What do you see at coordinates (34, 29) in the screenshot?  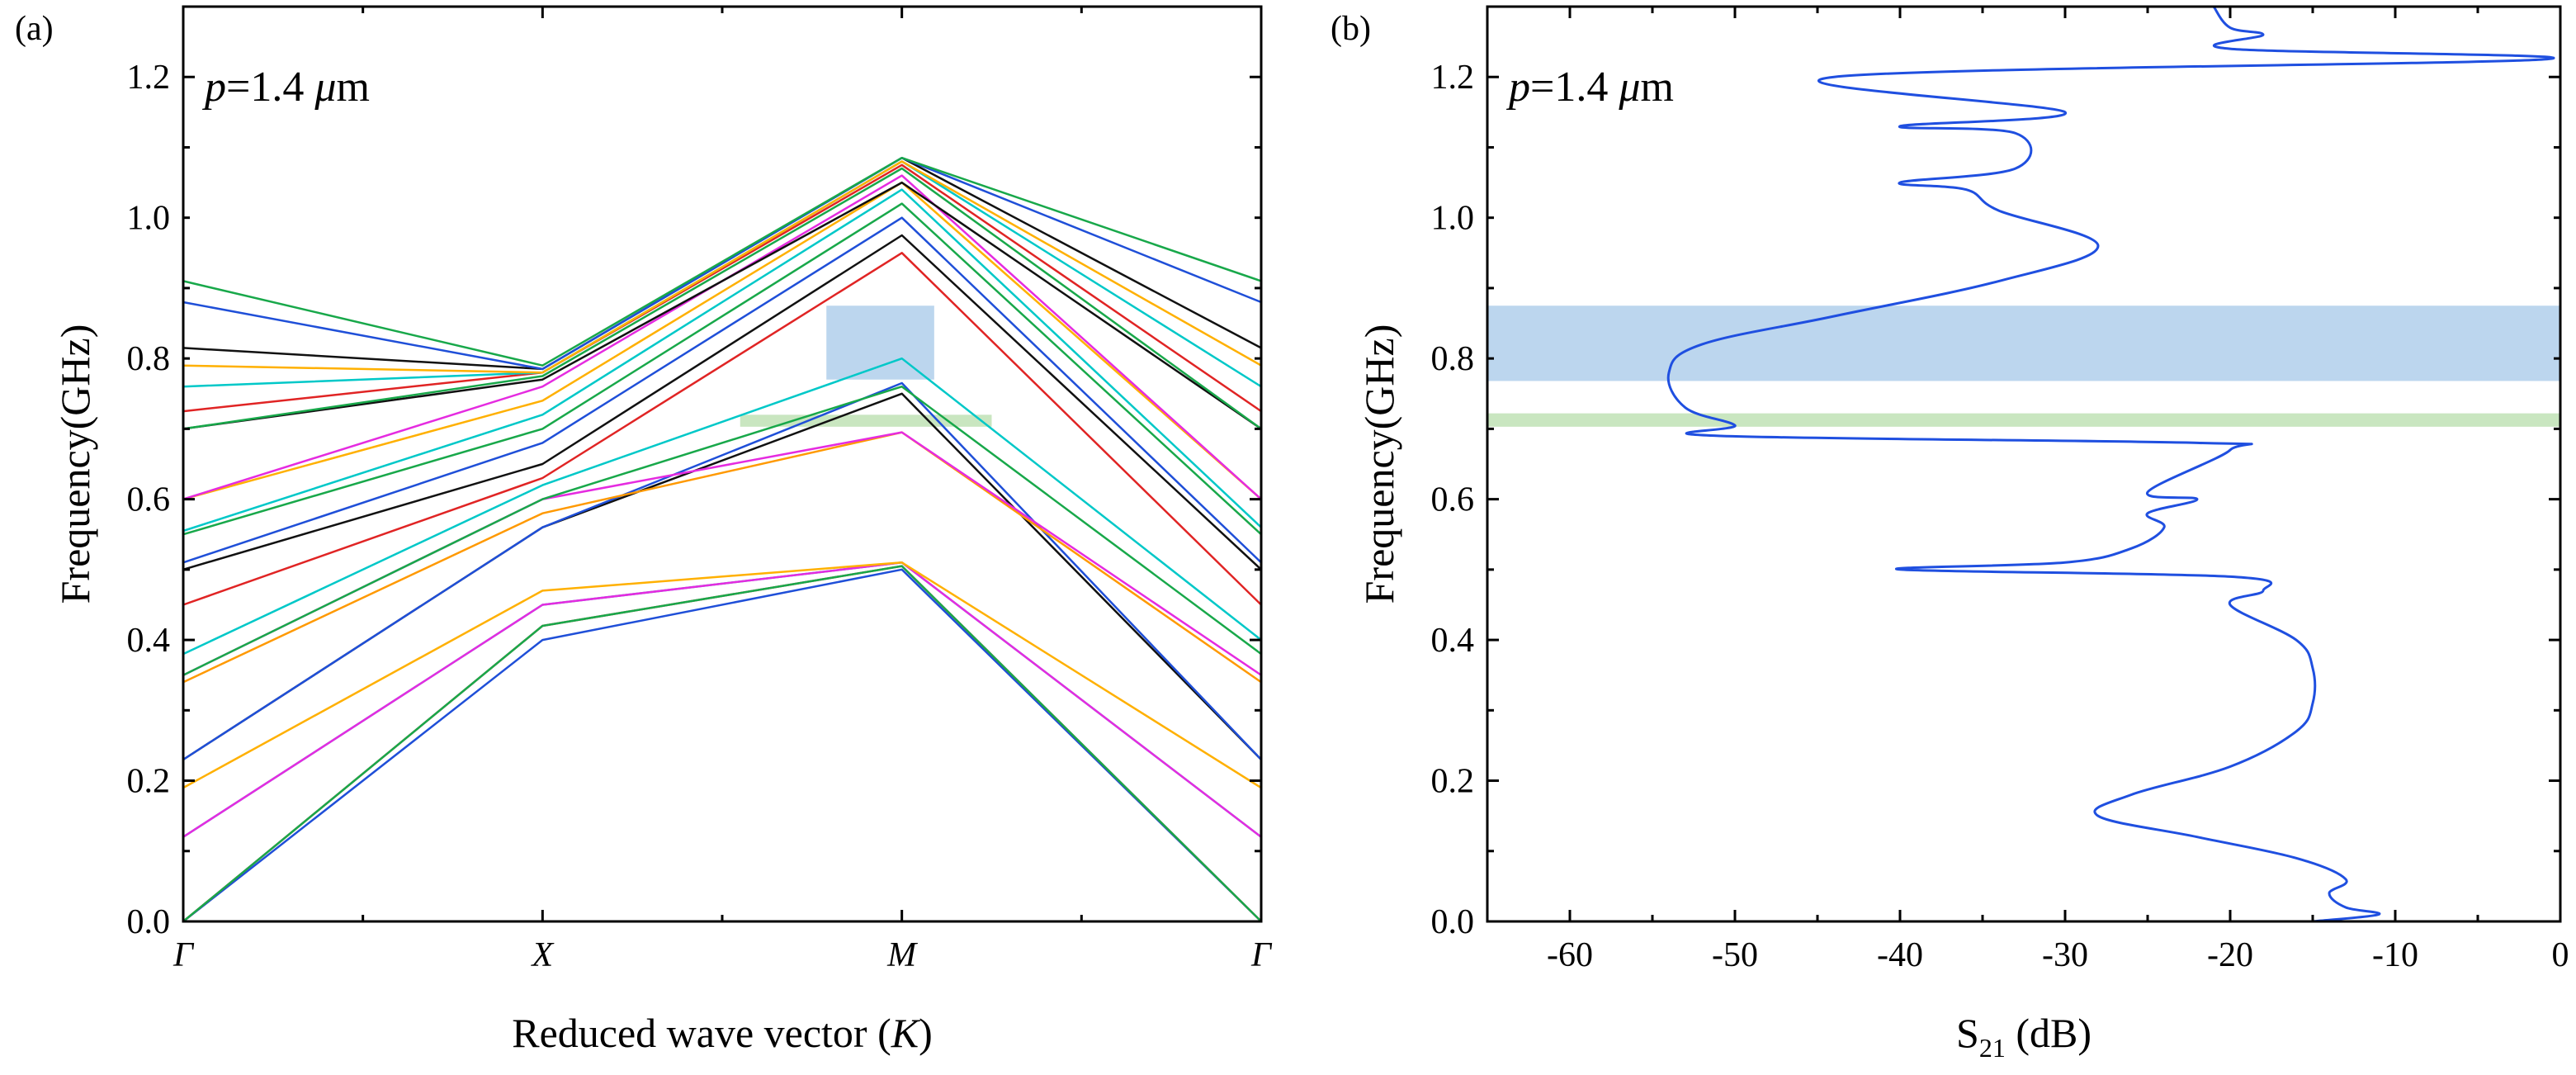 I see `panel-label-a: (a)` at bounding box center [34, 29].